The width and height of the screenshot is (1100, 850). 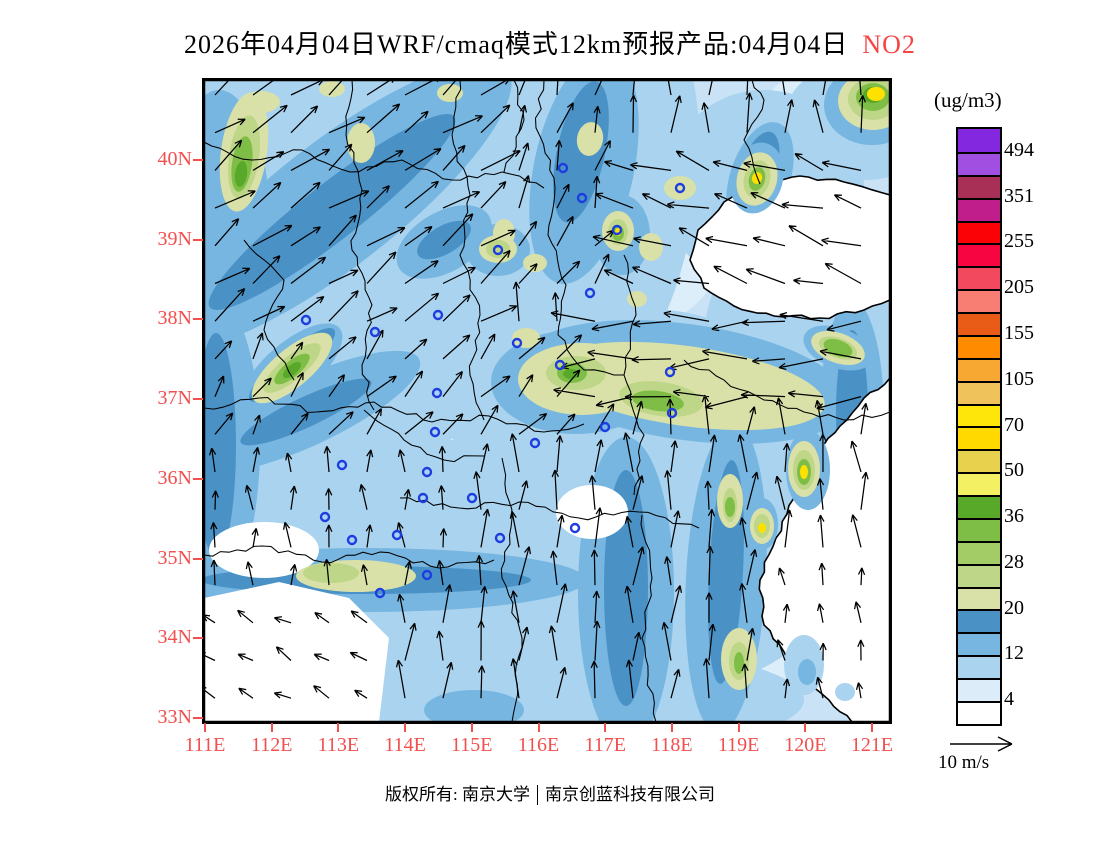 What do you see at coordinates (1014, 516) in the screenshot?
I see `colorbar-tick-label: 36` at bounding box center [1014, 516].